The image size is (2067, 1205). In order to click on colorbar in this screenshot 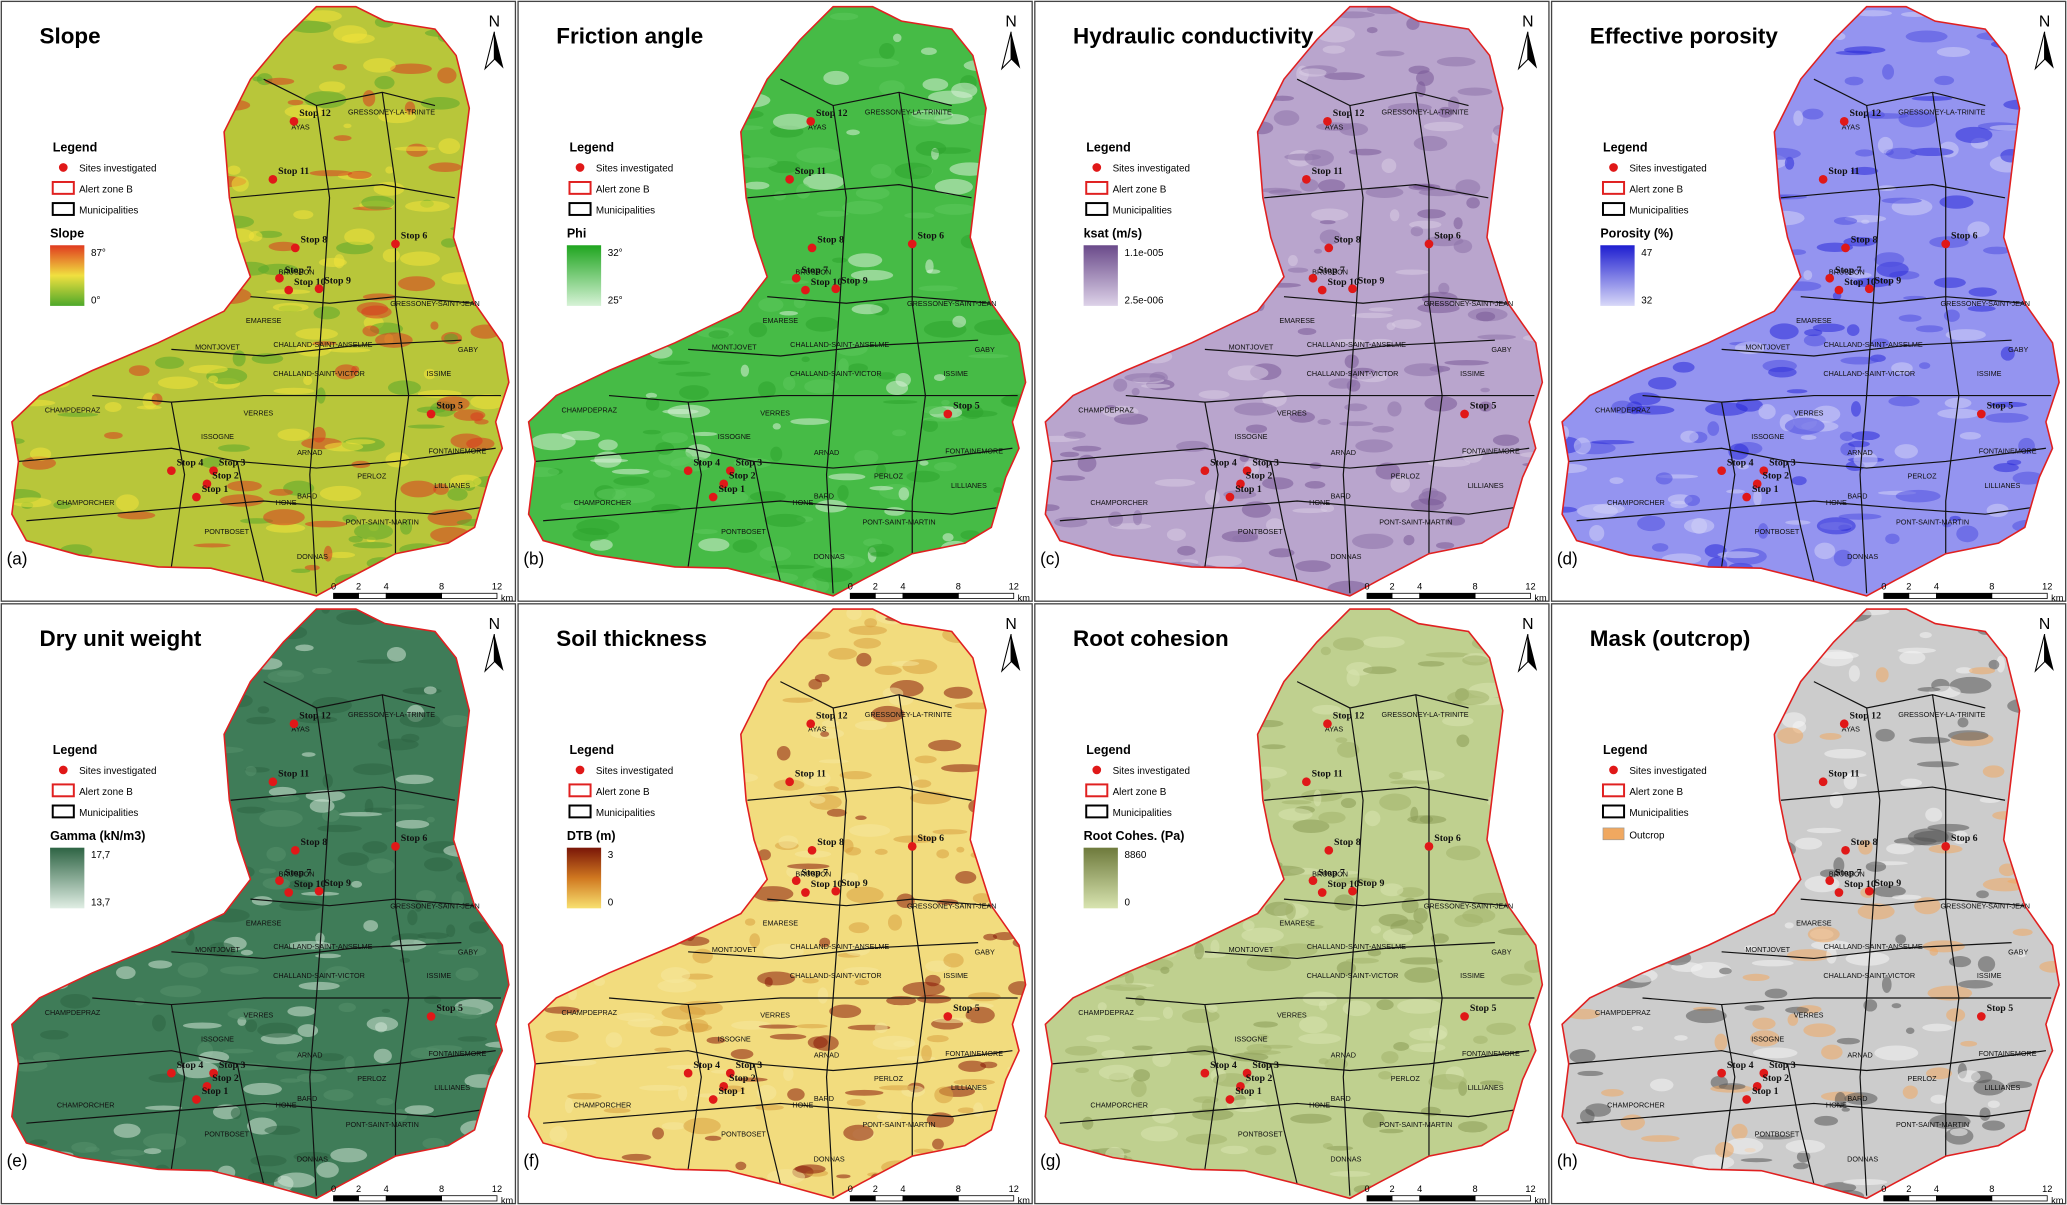, I will do `click(1617, 275)`.